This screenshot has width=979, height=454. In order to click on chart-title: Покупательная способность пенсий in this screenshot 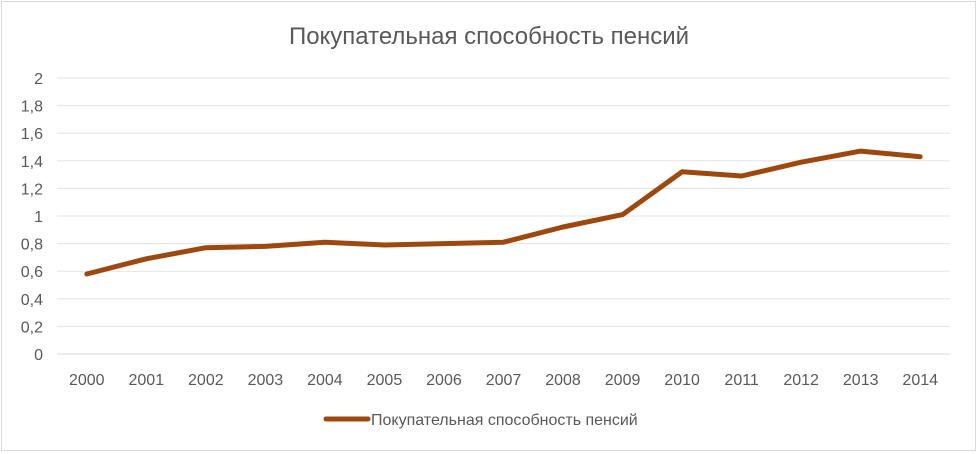, I will do `click(489, 36)`.